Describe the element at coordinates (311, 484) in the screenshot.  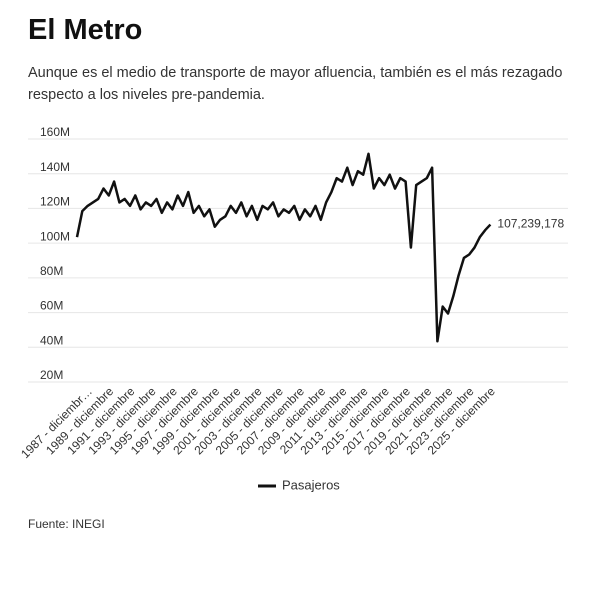
I see `legend-label: Pasajeros` at that location.